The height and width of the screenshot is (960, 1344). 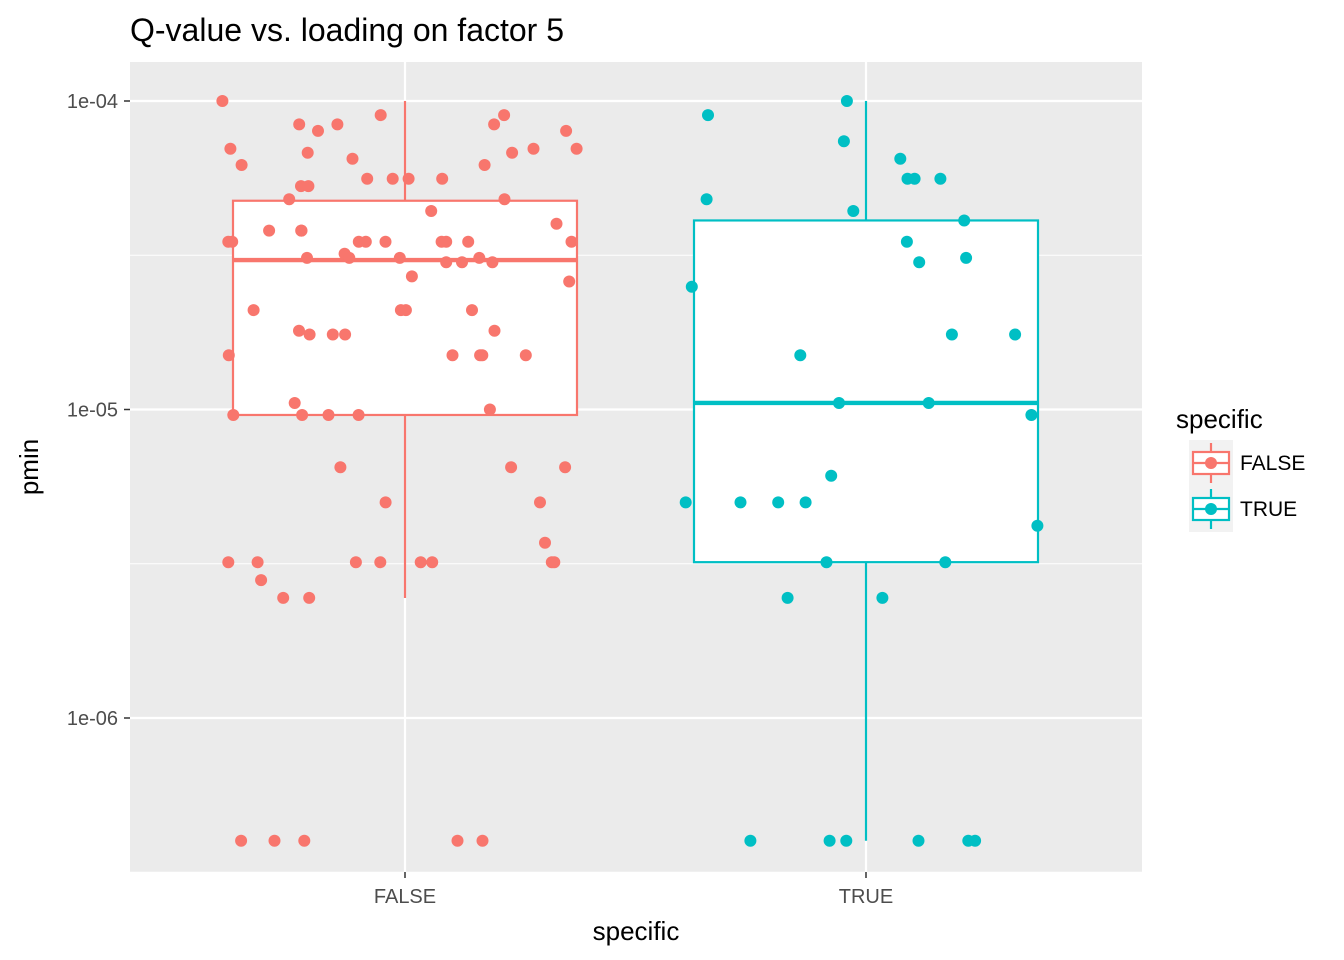 I want to click on y-axis-title: pmin, so click(x=29, y=467).